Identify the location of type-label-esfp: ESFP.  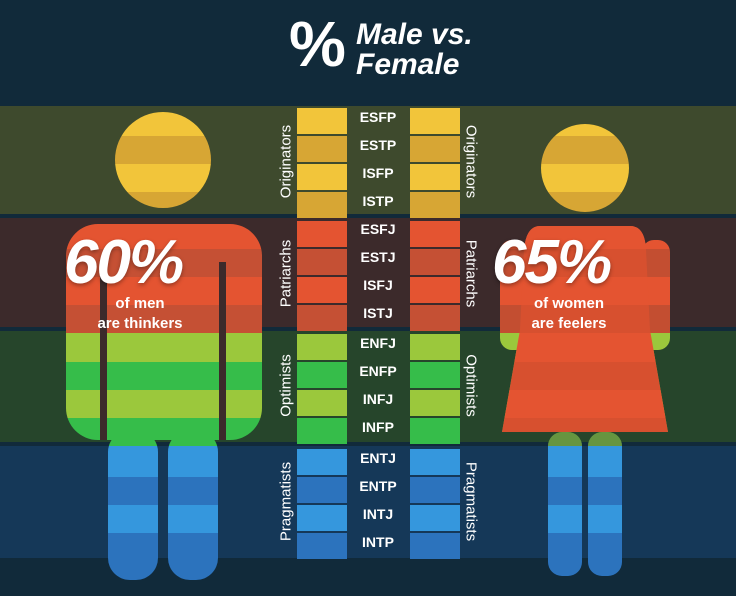
(378, 117).